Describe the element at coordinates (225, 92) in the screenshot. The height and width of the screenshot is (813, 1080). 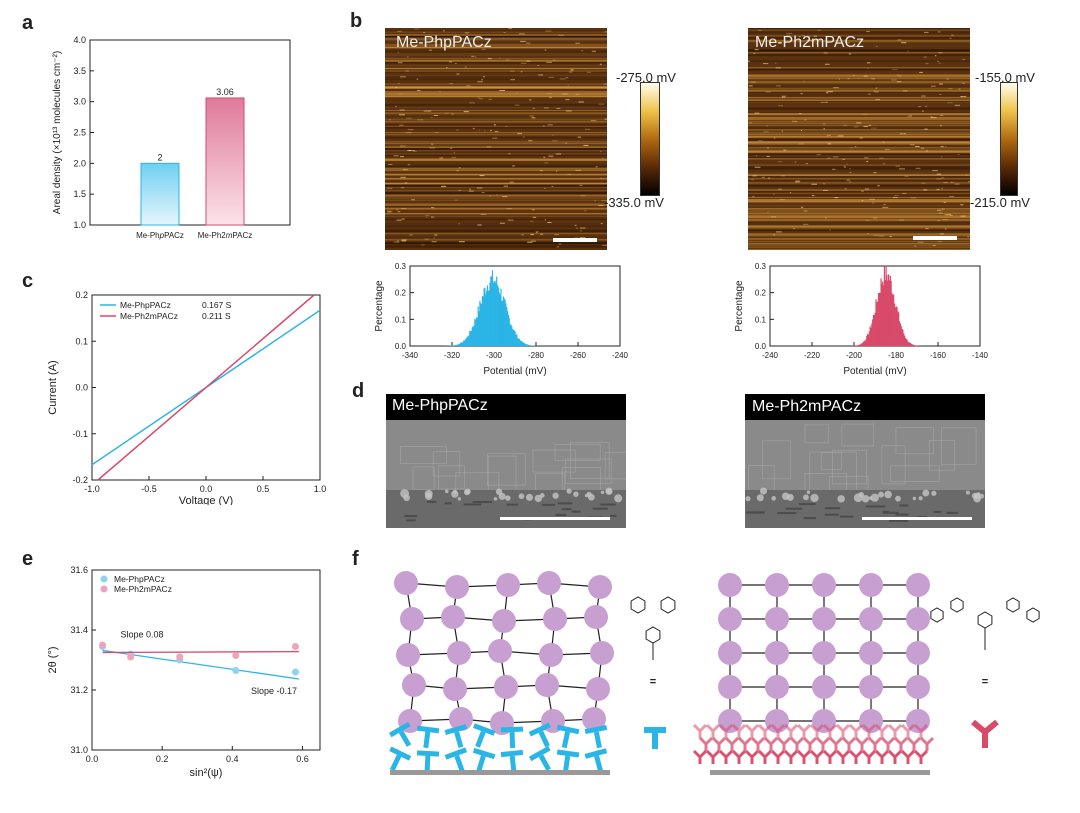
I see `bar-data-label: 3.06` at that location.